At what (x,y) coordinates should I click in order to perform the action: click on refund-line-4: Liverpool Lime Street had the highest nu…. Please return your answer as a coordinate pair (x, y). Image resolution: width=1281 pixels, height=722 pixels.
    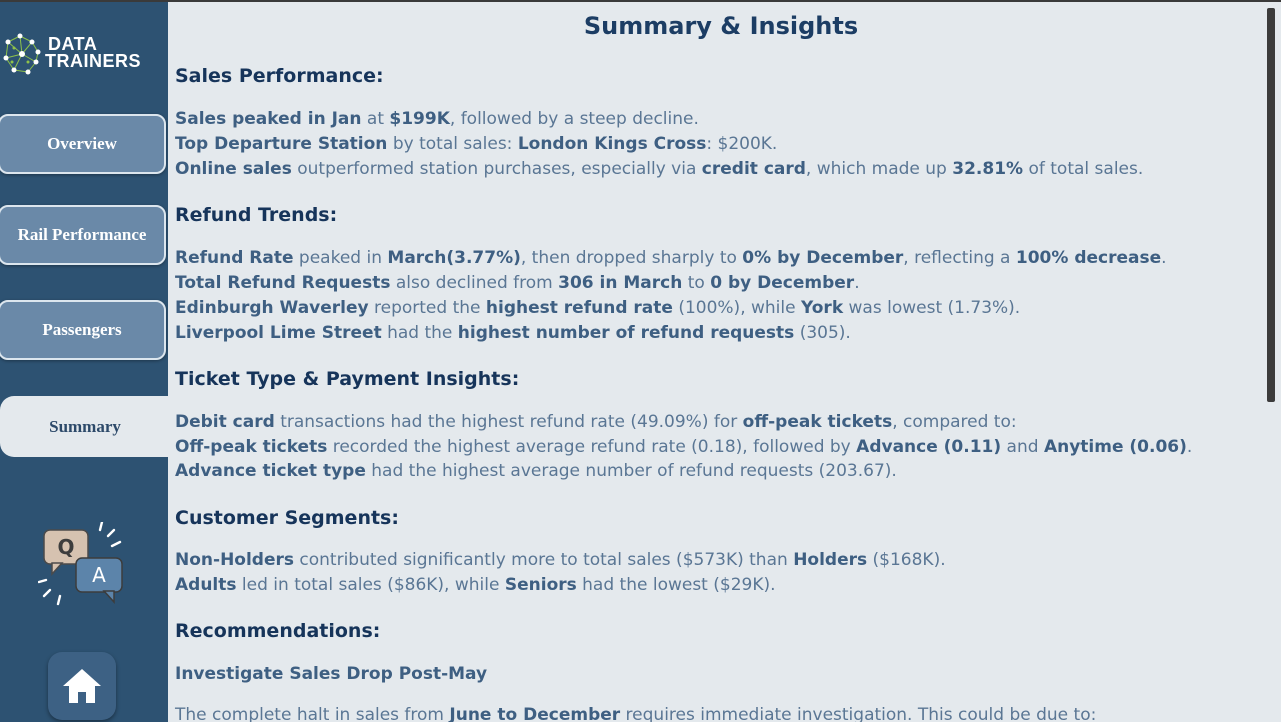
    Looking at the image, I should click on (513, 333).